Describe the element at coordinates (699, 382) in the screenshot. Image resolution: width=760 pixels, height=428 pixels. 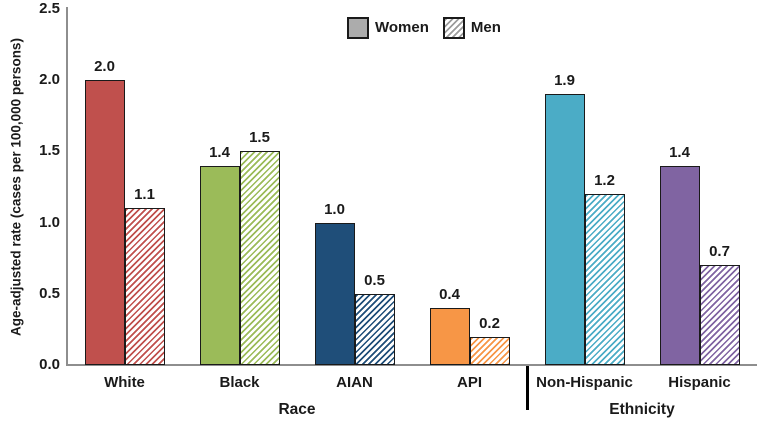
I see `x-label-hispanic: Hispanic` at that location.